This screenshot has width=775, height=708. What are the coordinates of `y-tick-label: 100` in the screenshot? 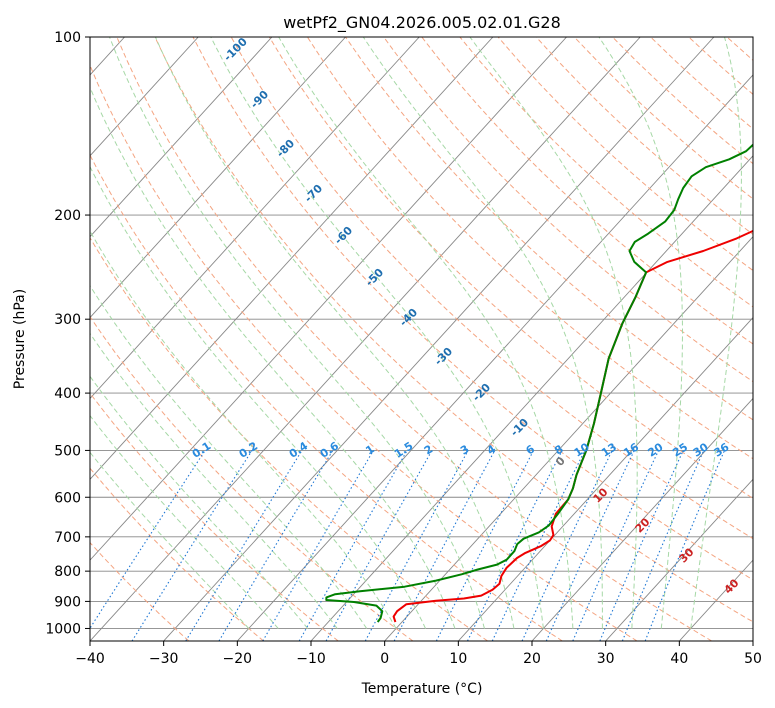 It's located at (67, 38).